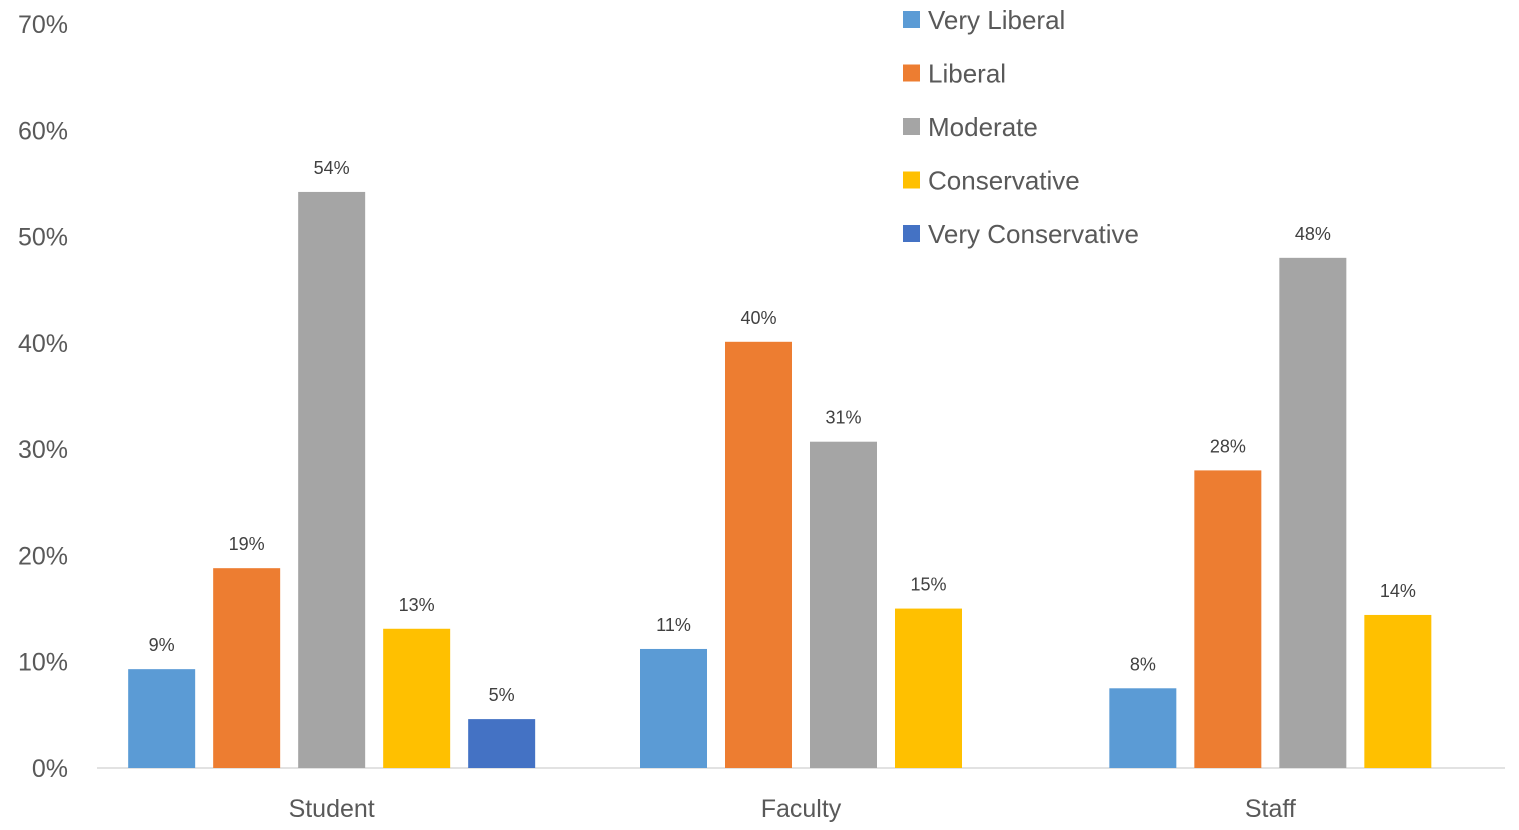 The width and height of the screenshot is (1519, 830). Describe the element at coordinates (1143, 728) in the screenshot. I see `bar-very-liberal-staff` at that location.